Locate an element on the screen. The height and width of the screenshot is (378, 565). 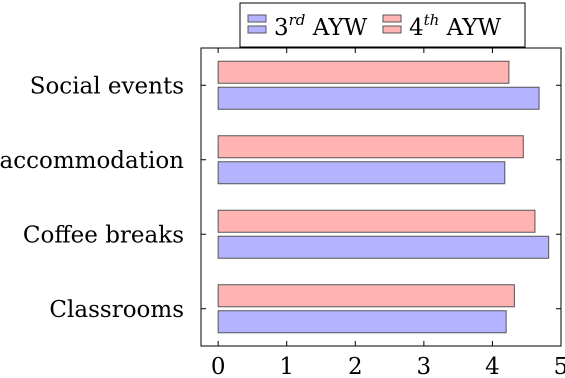
y-tick-label: Coffee breaks is located at coordinates (103, 235).